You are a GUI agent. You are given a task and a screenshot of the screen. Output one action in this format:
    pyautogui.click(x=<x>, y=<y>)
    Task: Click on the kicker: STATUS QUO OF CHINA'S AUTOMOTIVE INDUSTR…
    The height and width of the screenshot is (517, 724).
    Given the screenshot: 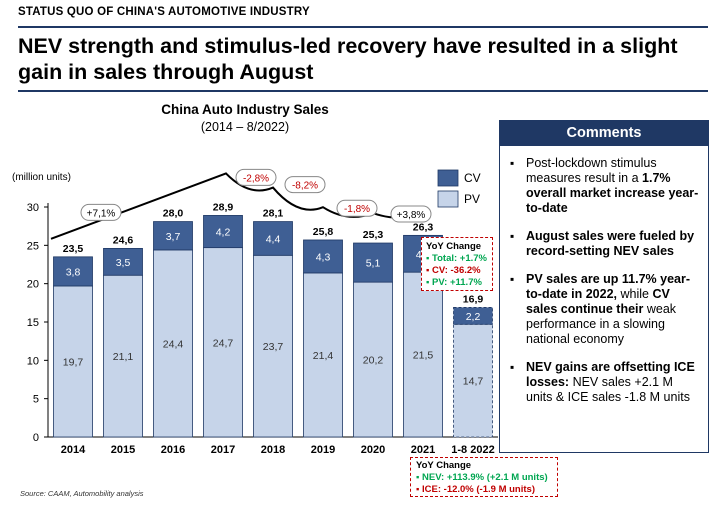 What is the action you would take?
    pyautogui.click(x=164, y=12)
    